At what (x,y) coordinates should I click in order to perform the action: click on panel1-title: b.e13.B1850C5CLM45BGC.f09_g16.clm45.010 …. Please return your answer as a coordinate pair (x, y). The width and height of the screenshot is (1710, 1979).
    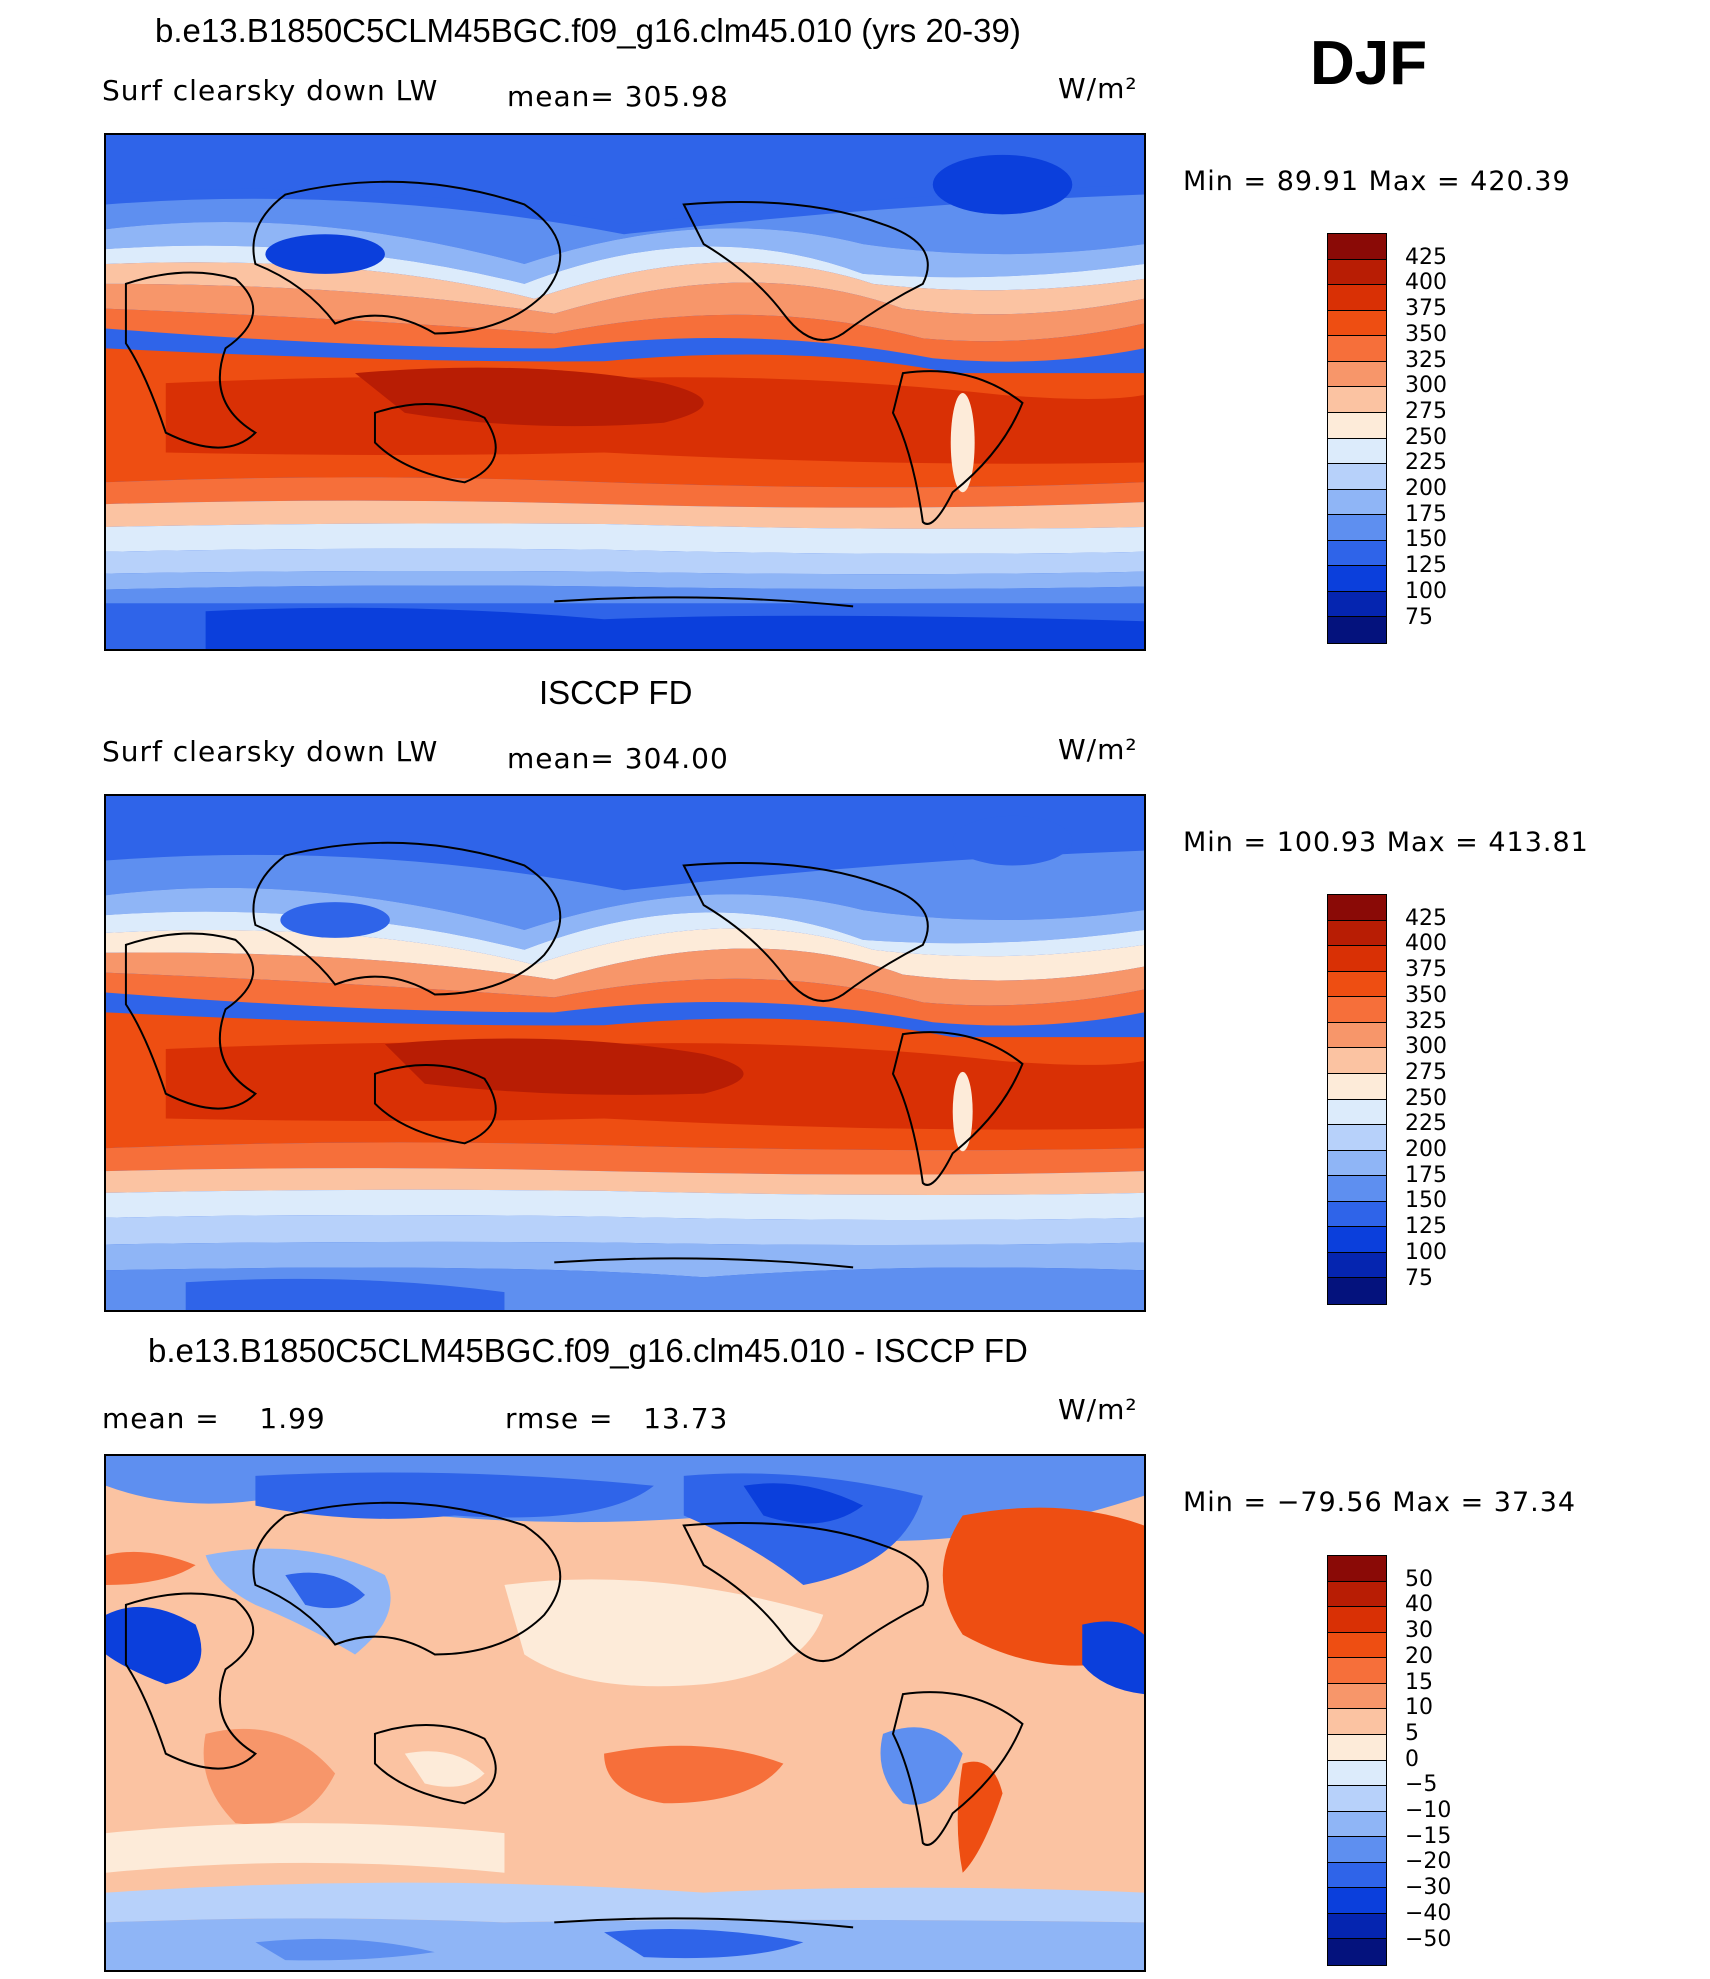
    Looking at the image, I should click on (588, 30).